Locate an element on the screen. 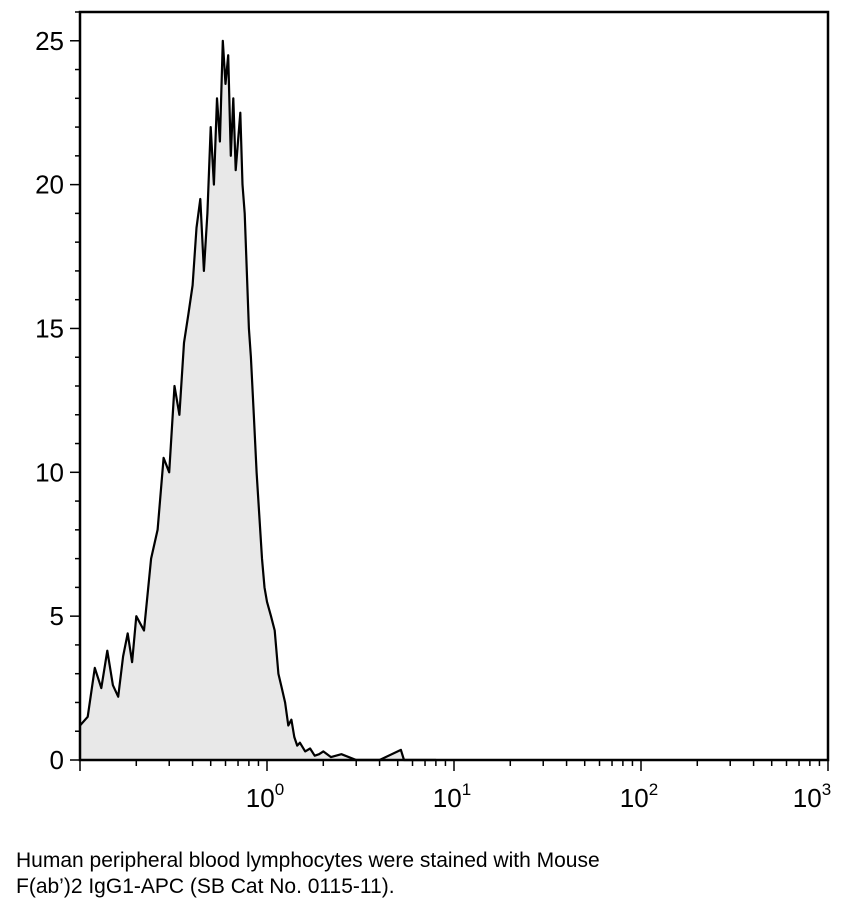 This screenshot has height=918, width=861. x-tick-label: 10³ is located at coordinates (812, 796).